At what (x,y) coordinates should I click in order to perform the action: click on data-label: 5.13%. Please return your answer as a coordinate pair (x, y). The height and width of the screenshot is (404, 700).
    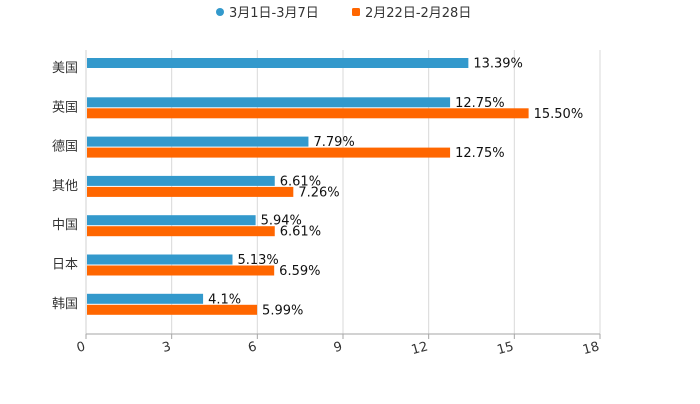
    Looking at the image, I should click on (257, 260).